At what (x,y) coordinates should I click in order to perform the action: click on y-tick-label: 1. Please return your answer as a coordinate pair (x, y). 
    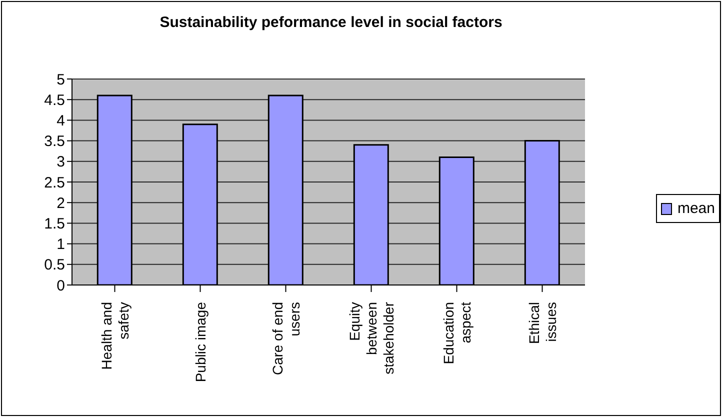
    Looking at the image, I should click on (60, 245).